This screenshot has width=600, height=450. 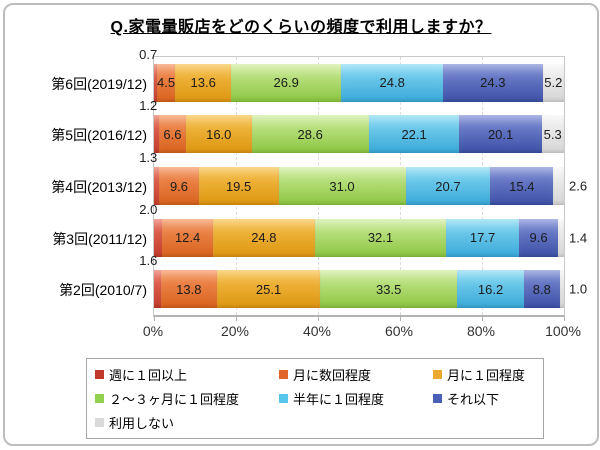 I want to click on value-label: 13.6, so click(x=203, y=83).